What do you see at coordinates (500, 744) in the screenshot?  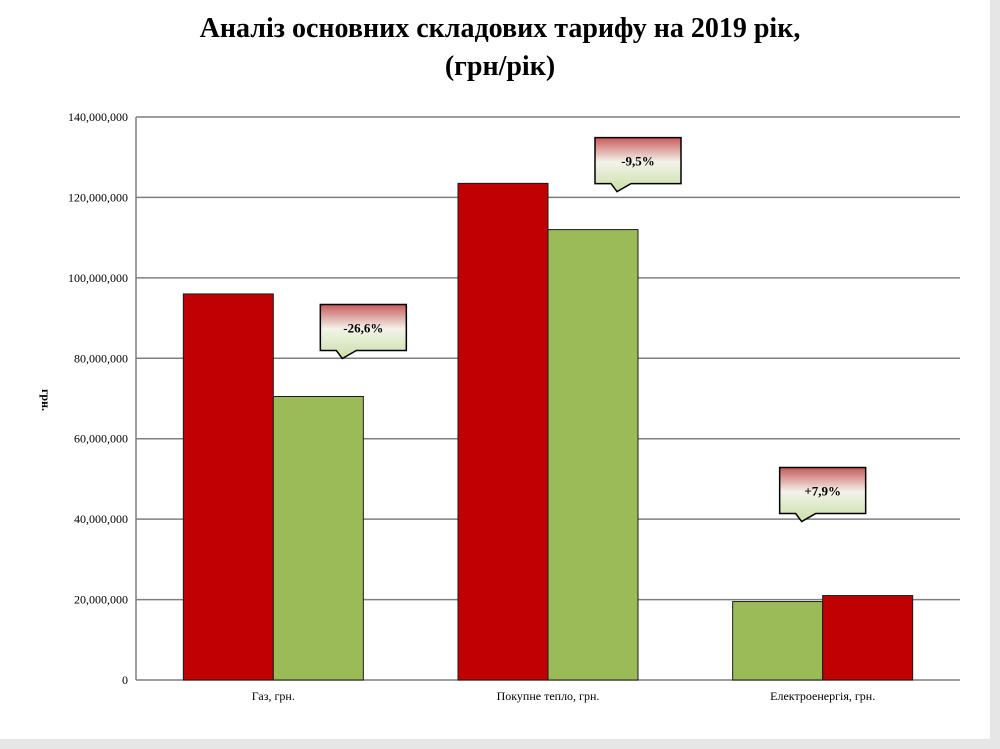 I see `window-edge-bottom` at bounding box center [500, 744].